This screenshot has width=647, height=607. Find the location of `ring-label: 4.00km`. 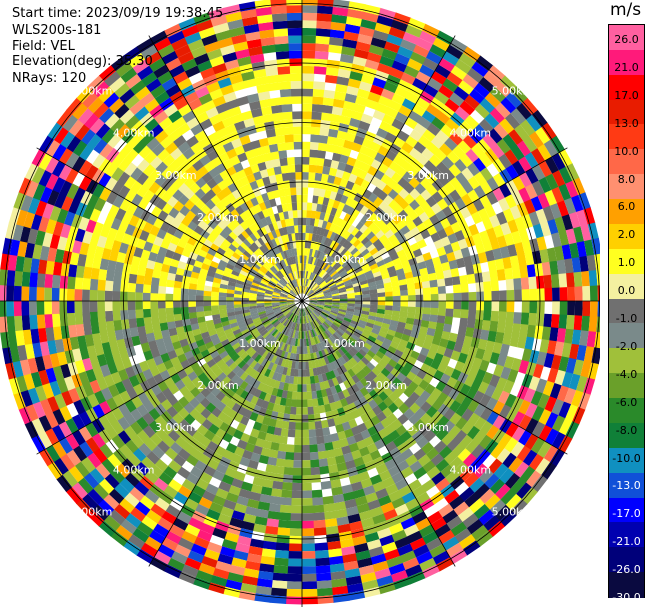

ring-label: 4.00km is located at coordinates (471, 133).